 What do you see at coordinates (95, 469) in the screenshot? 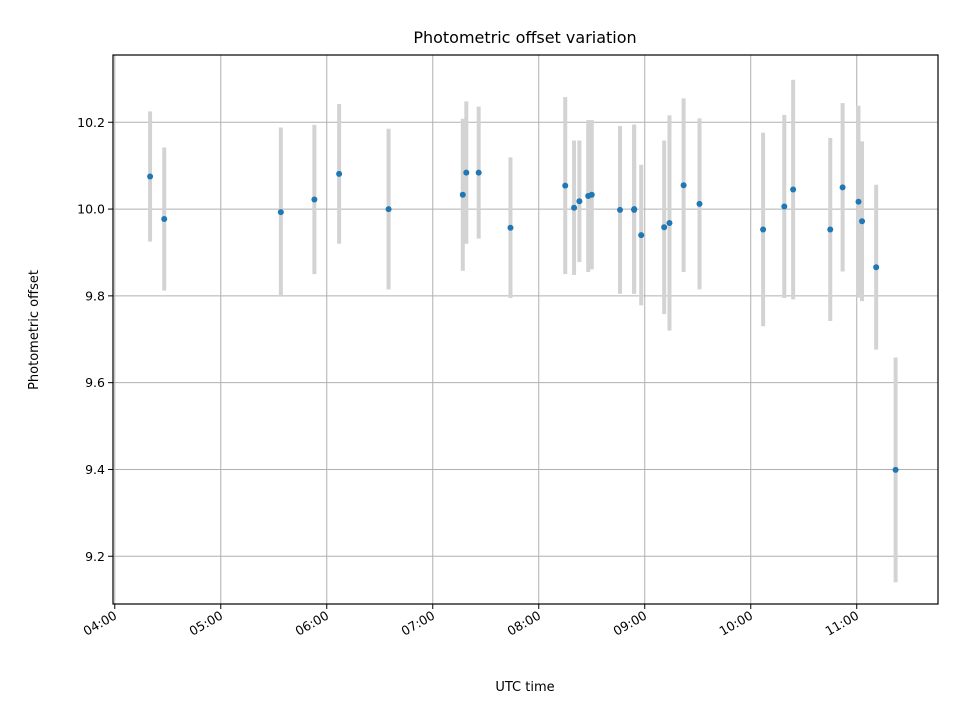
I see `y-tick-label: 9.4` at bounding box center [95, 469].